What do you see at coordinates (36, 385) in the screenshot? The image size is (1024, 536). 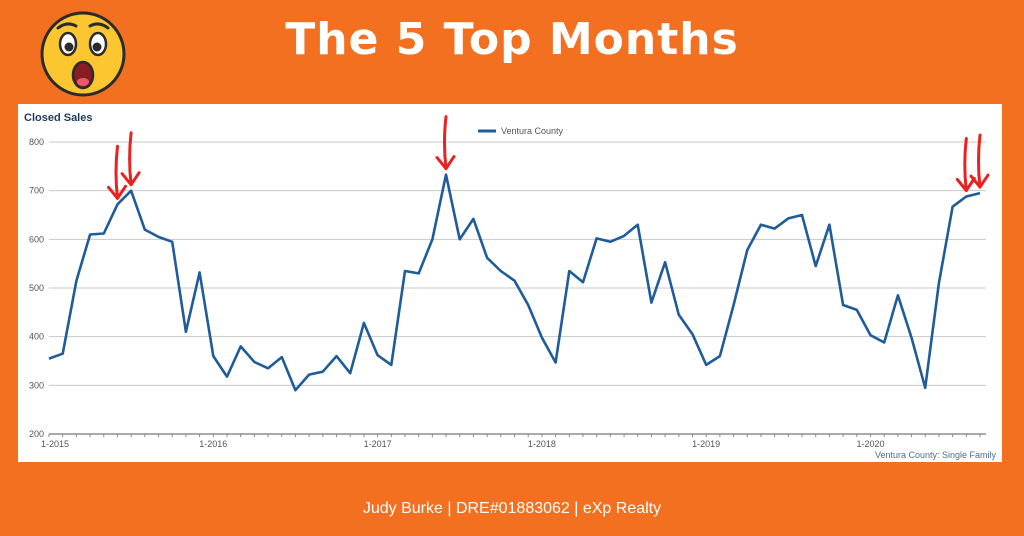 I see `y-tick-label: 300` at bounding box center [36, 385].